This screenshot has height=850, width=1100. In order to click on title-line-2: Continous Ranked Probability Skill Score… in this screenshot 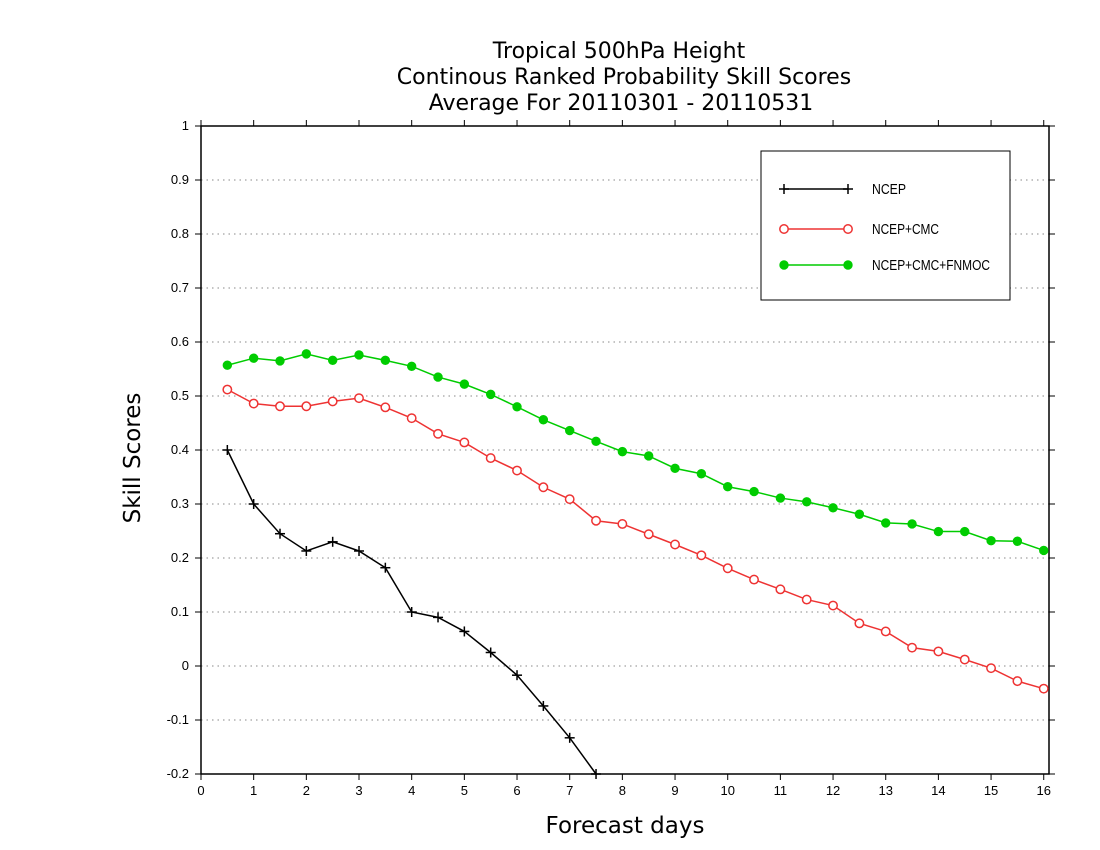, I will do `click(624, 77)`.